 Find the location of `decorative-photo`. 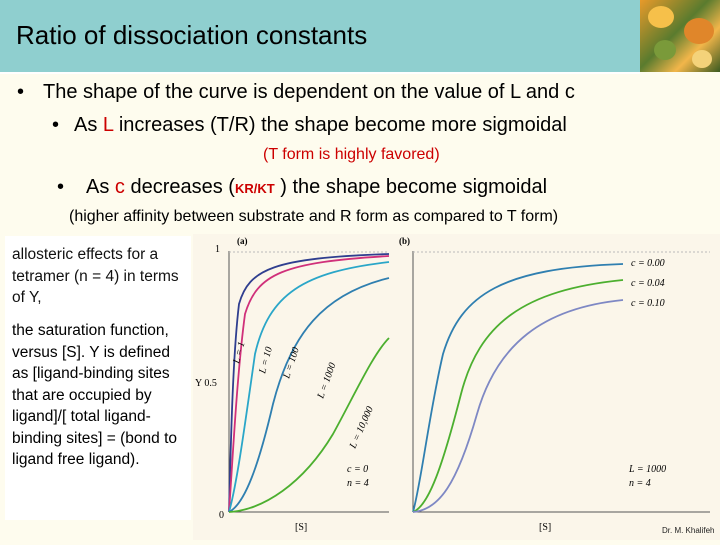

decorative-photo is located at coordinates (680, 36).